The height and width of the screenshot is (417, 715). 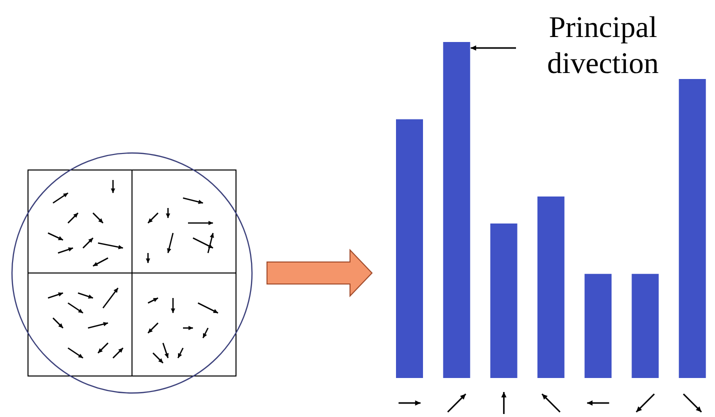 I want to click on annotation: Principal divection, so click(x=603, y=46).